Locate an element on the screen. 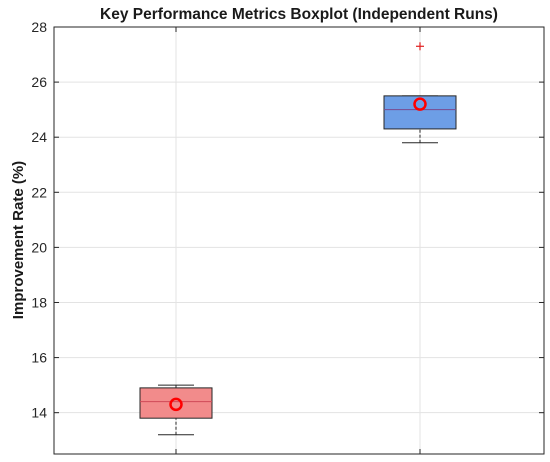  y-tick-label: 14 is located at coordinates (39, 413).